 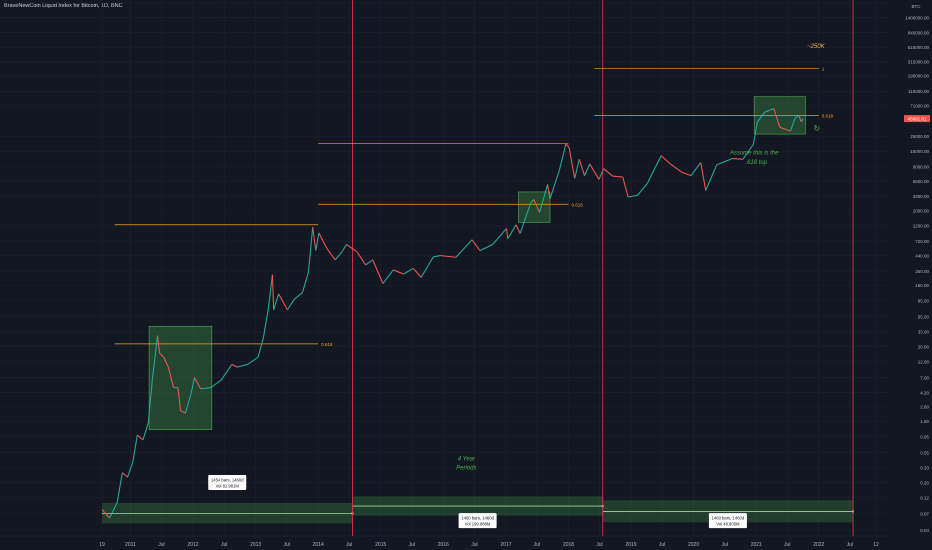 I want to click on price-axis-tick: 2.60, so click(x=924, y=407).